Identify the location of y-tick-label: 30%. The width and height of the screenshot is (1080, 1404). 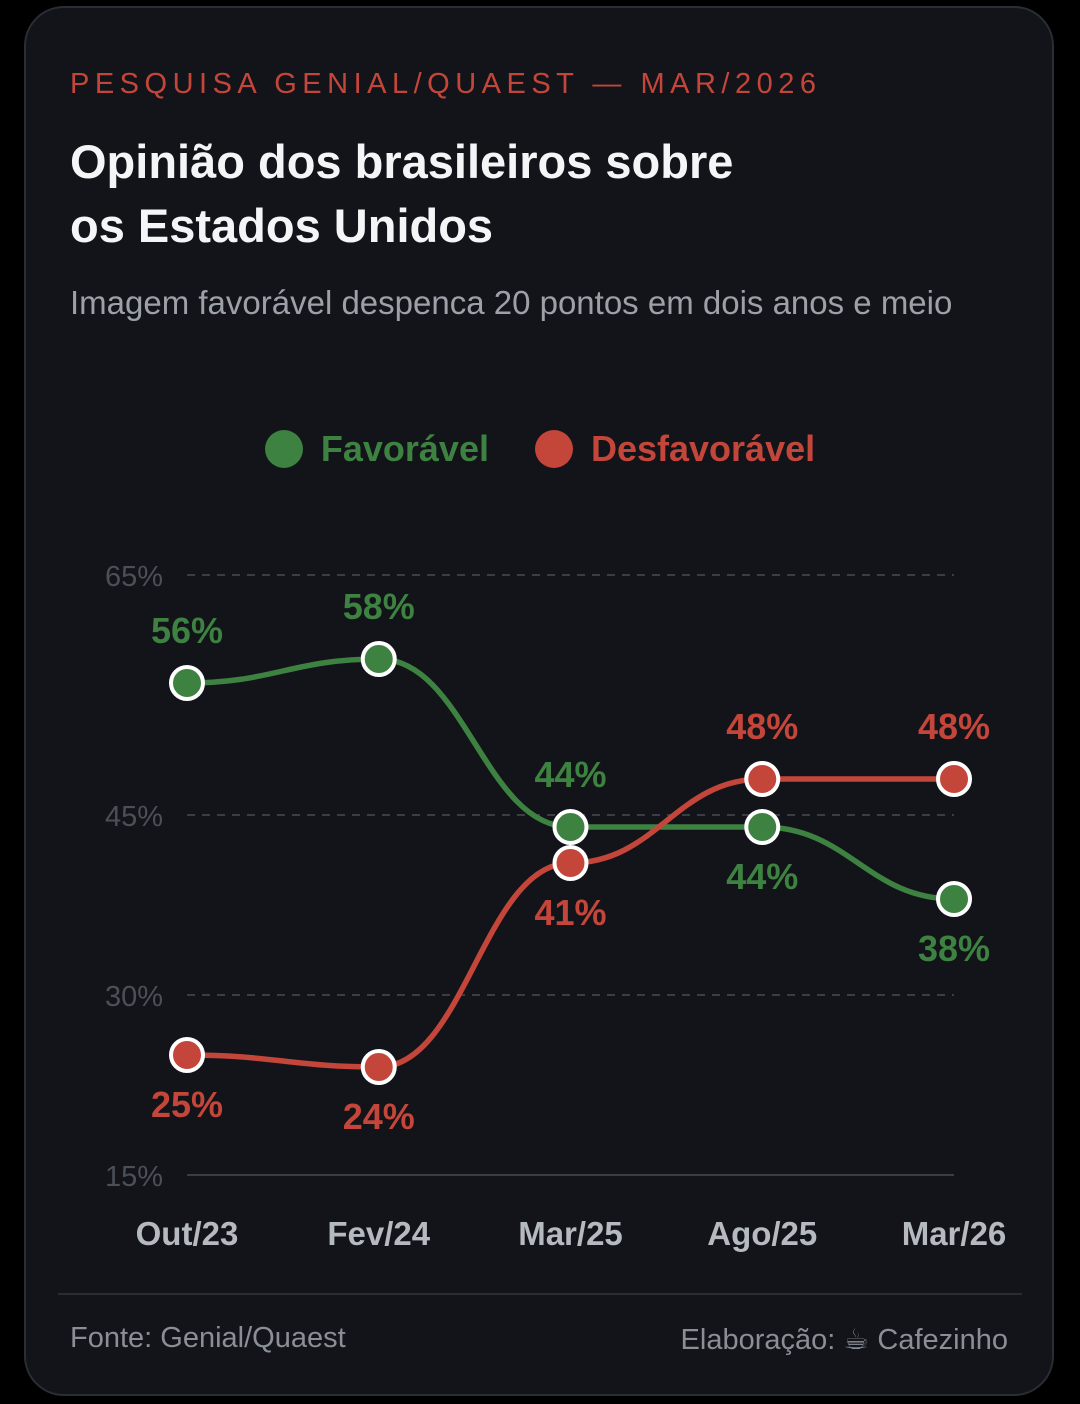
(134, 997).